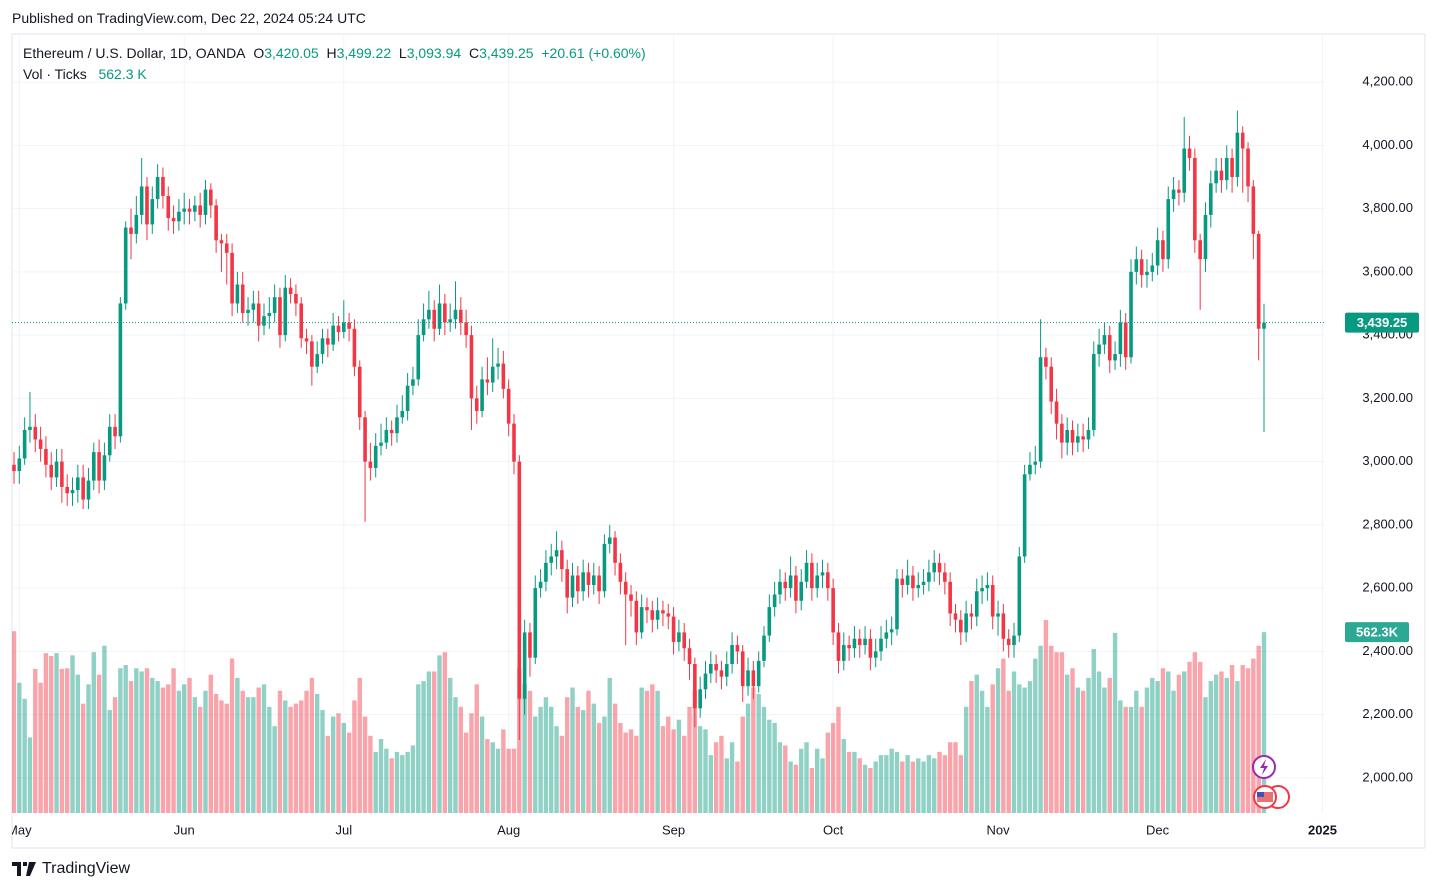 This screenshot has height=893, width=1438. What do you see at coordinates (184, 829) in the screenshot?
I see `x-tick-label: Jun` at bounding box center [184, 829].